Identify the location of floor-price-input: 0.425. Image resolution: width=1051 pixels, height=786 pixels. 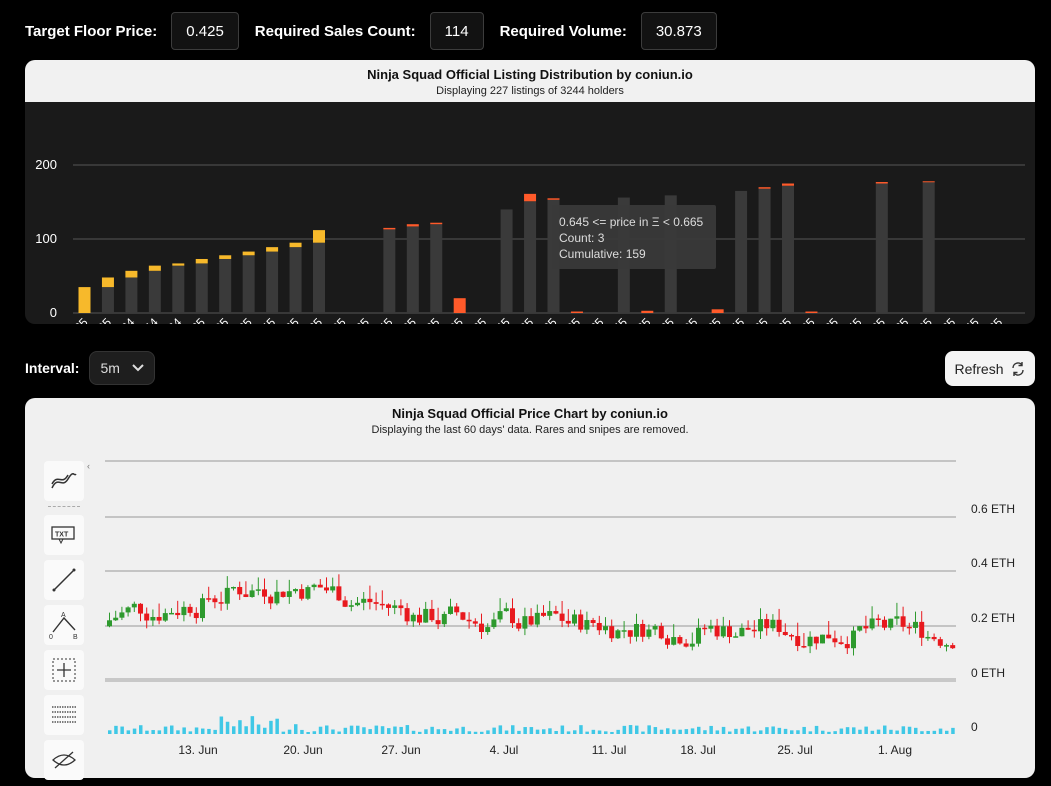
(205, 31).